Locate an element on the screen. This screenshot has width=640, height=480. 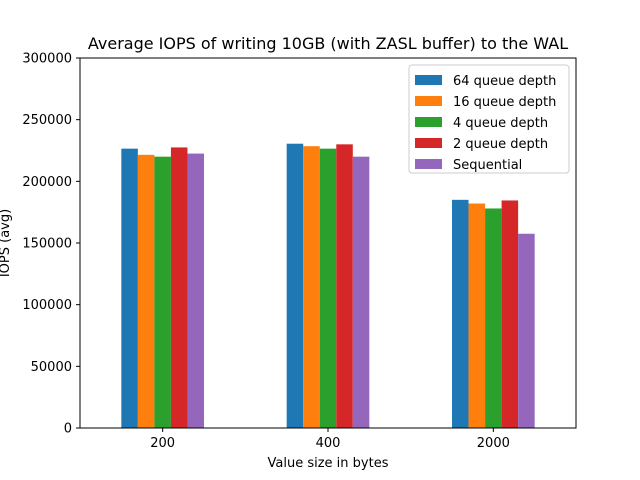
y-tick-label: 100000 is located at coordinates (47, 305).